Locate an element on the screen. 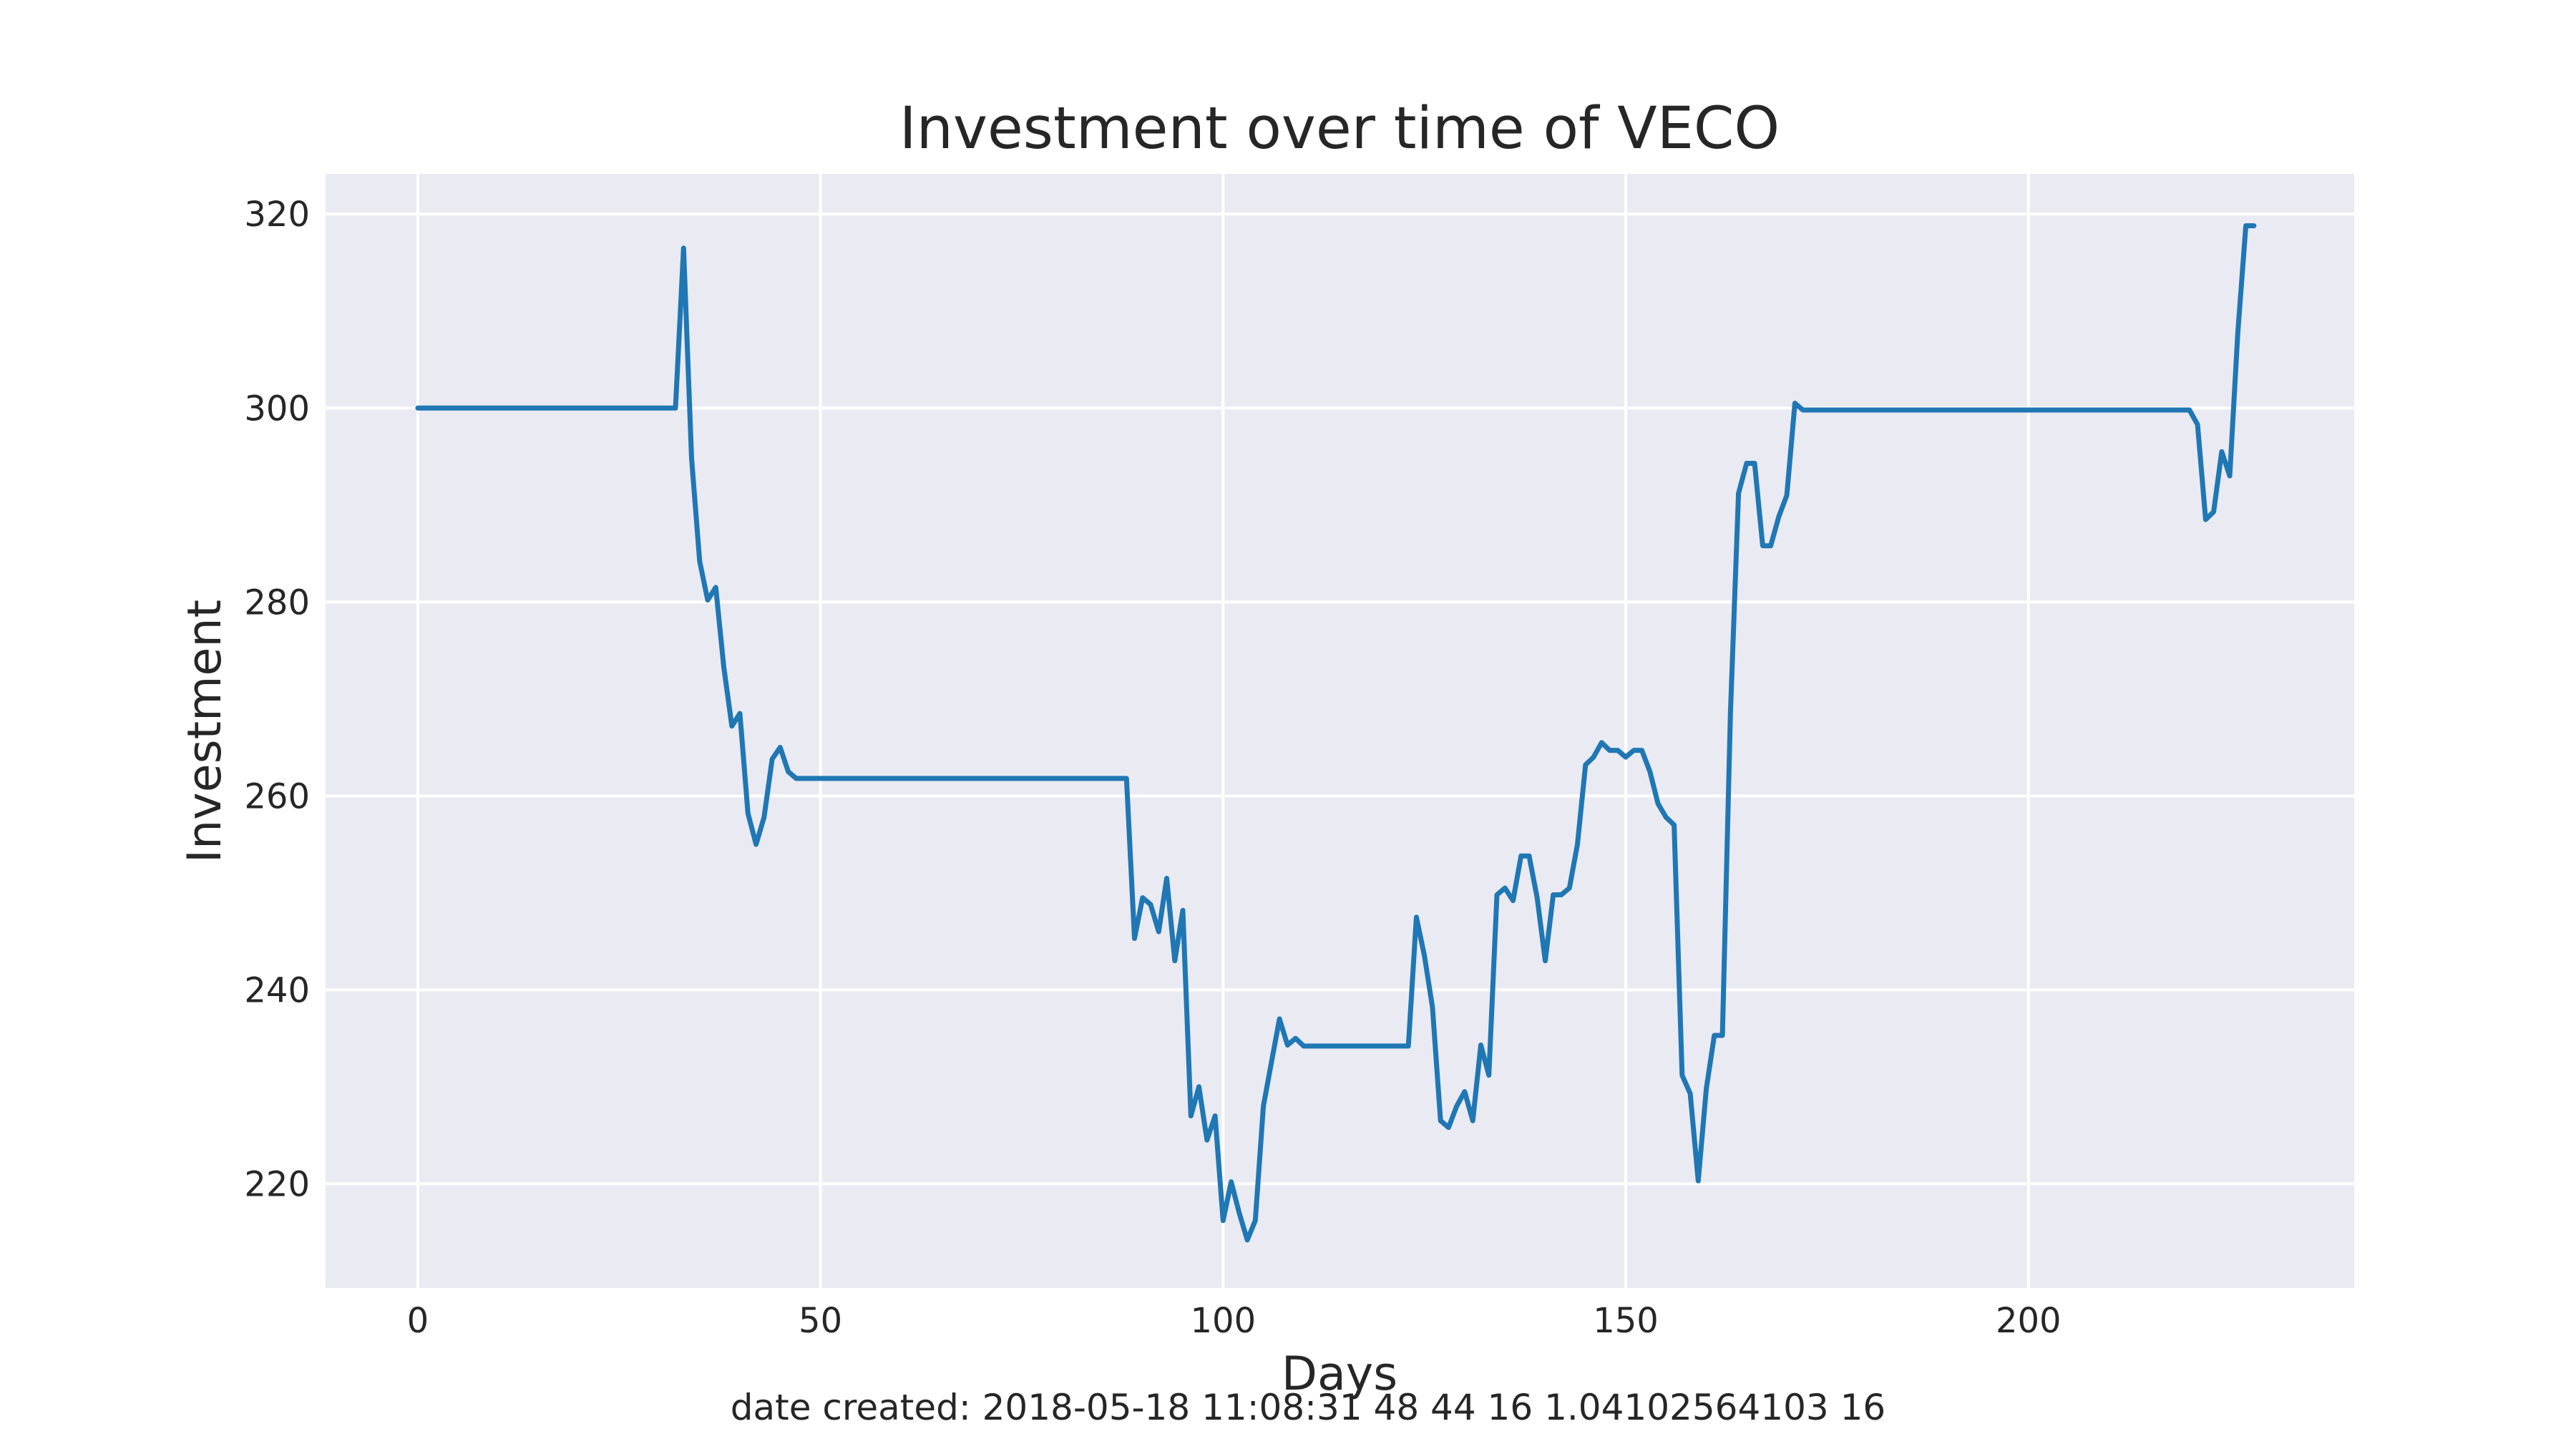 The height and width of the screenshot is (1449, 2576). y-tick-label: 300 is located at coordinates (277, 409).